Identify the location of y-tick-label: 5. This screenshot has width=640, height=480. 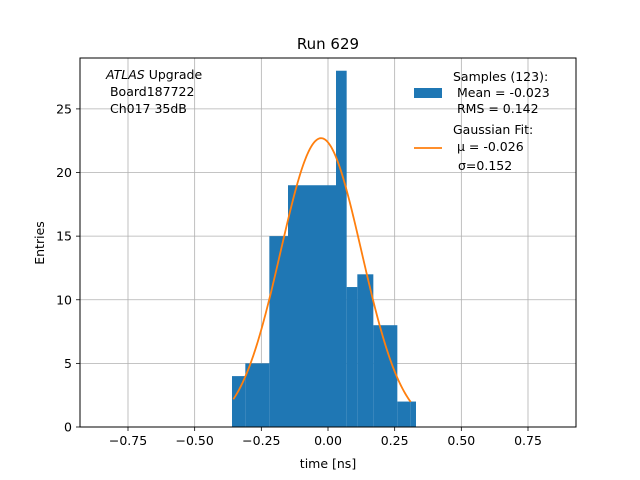
(68, 363).